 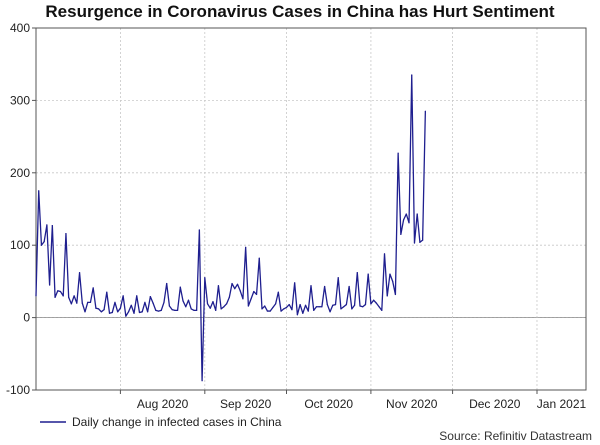 What do you see at coordinates (20, 173) in the screenshot?
I see `y-tick-label: 200` at bounding box center [20, 173].